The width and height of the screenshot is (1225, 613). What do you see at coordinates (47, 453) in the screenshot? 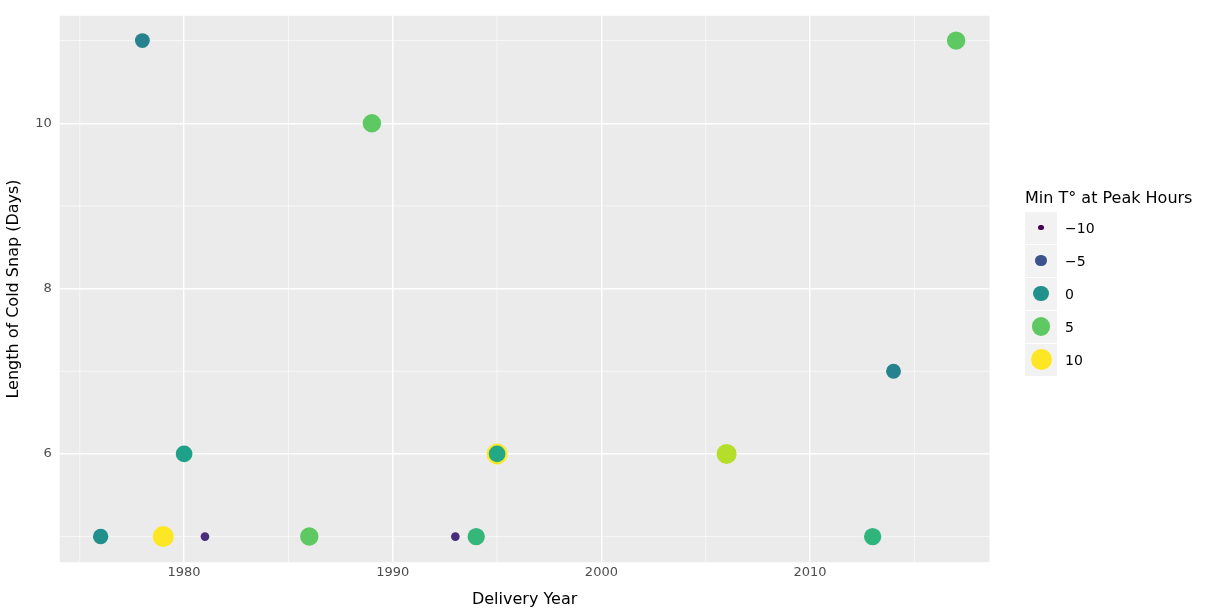
I see `y-tick-label: 6` at bounding box center [47, 453].